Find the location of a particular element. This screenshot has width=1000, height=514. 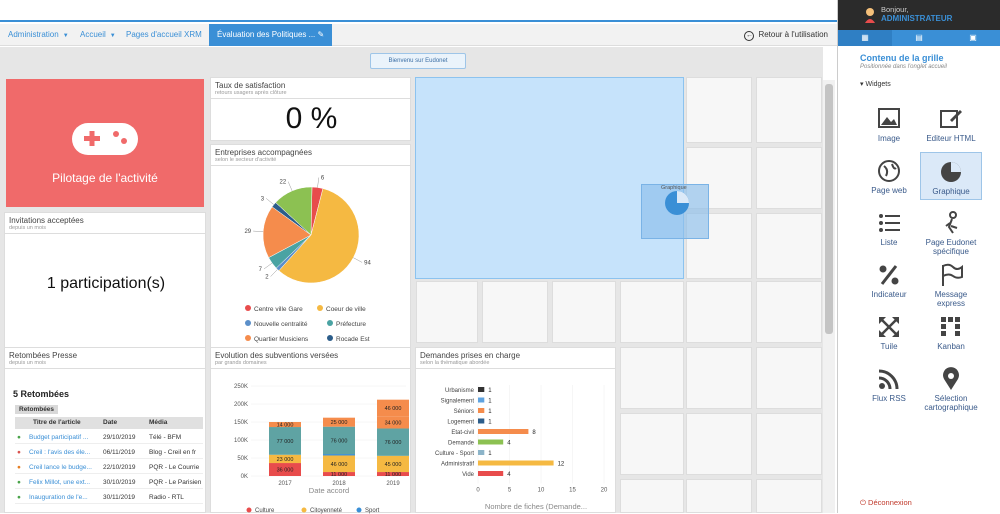

y-category-label: Signalement is located at coordinates (458, 402).